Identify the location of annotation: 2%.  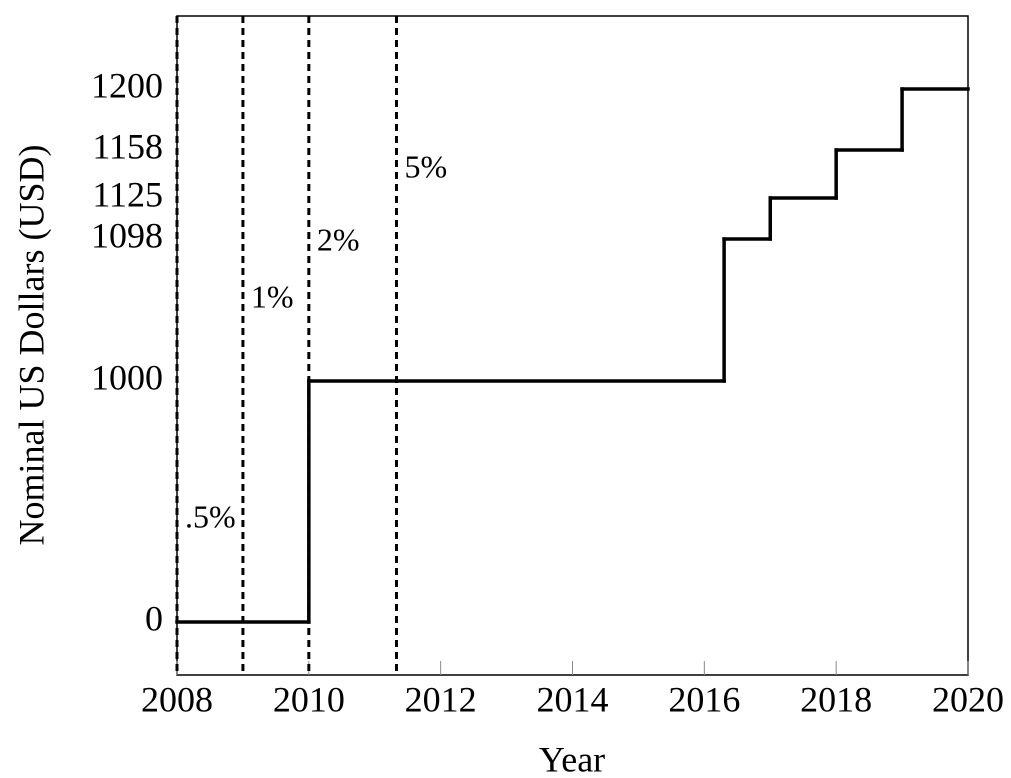
(338, 239).